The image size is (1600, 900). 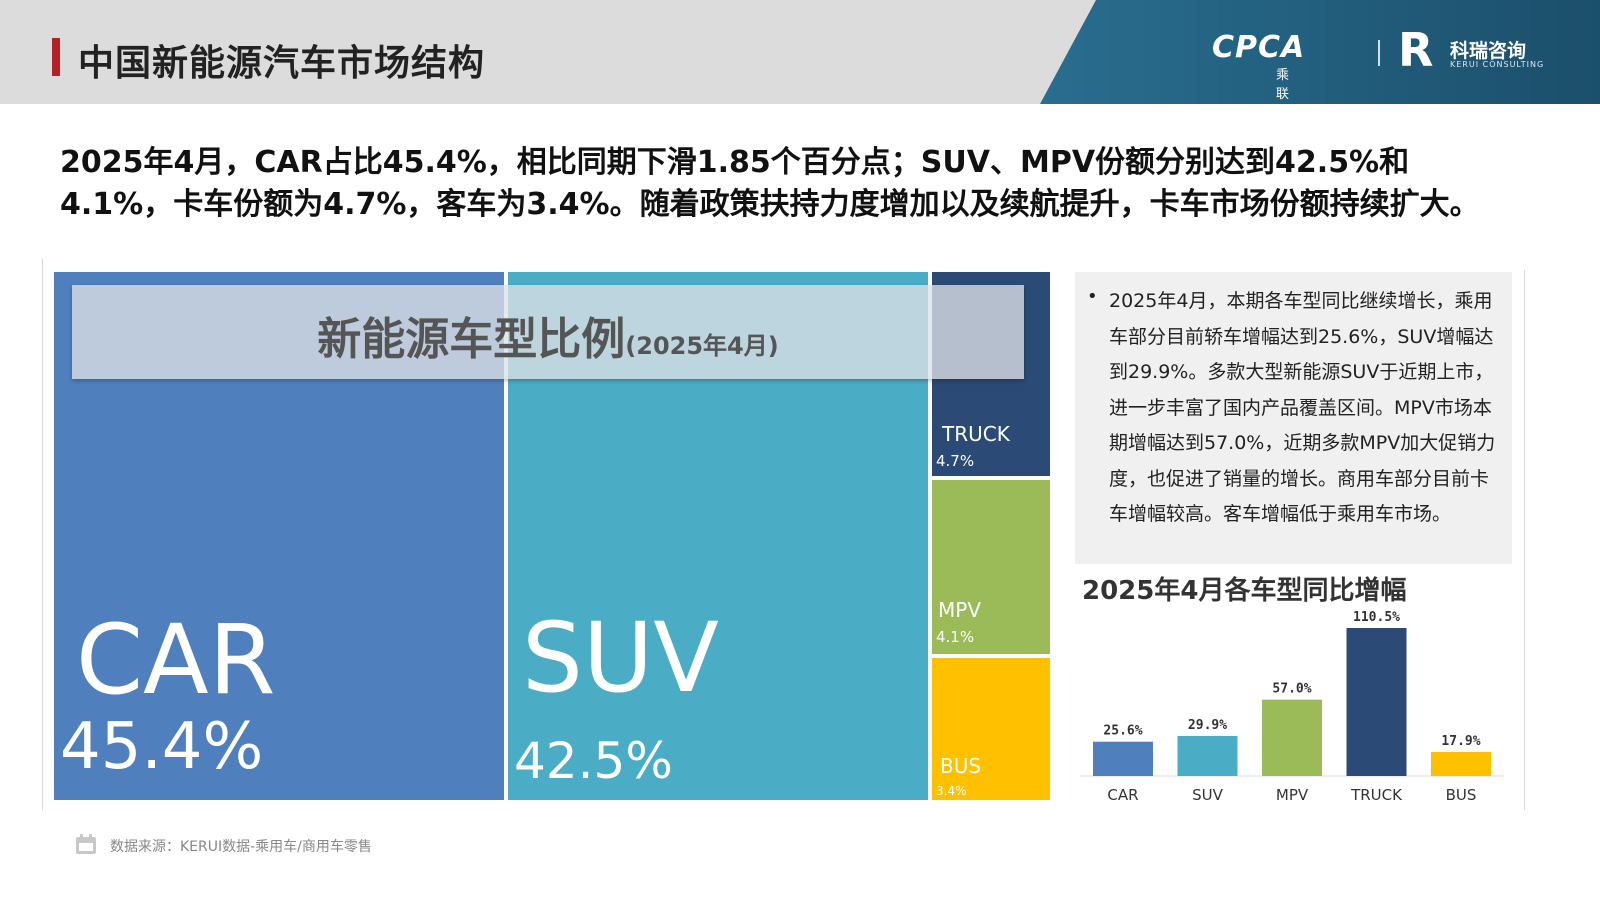 I want to click on bar-category-label: BUS, so click(x=1461, y=795).